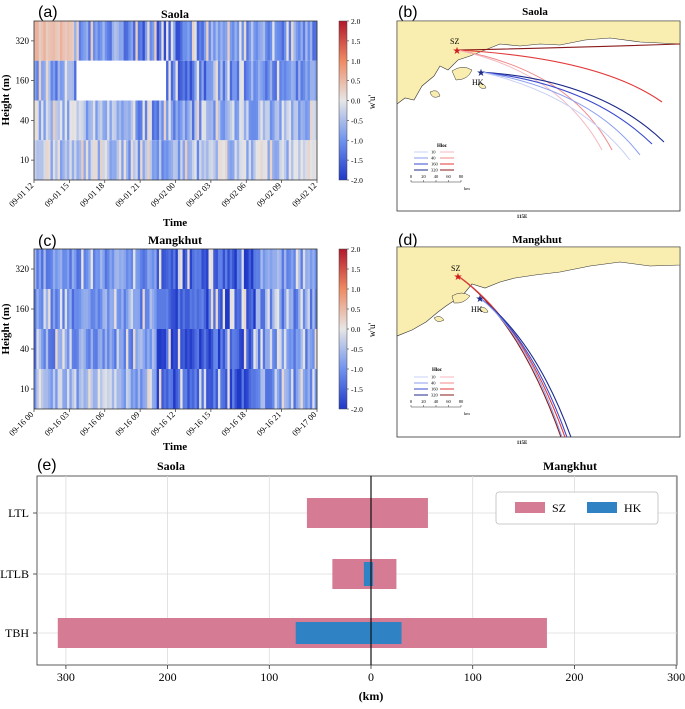 The image size is (685, 709). Describe the element at coordinates (570, 466) in the screenshot. I see `panel-e-right-title: Mangkhut` at that location.